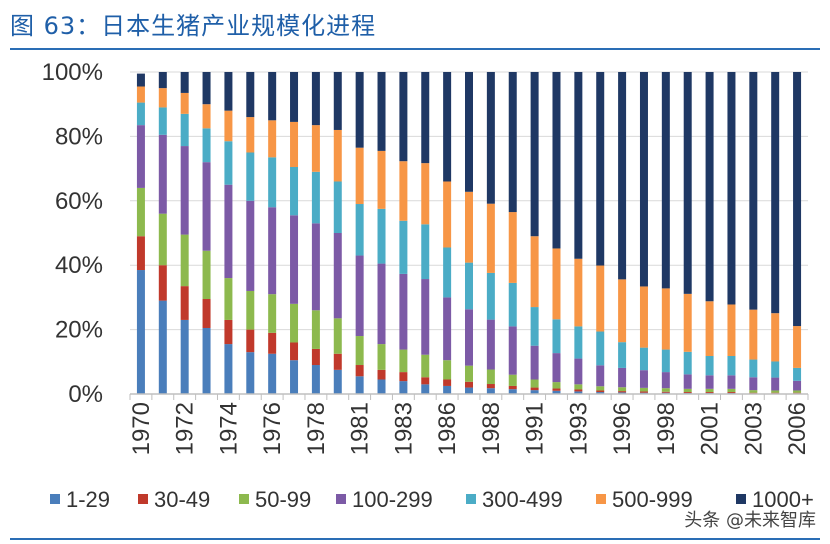  What do you see at coordinates (315, 233) in the screenshot?
I see `bar-stack-1978` at bounding box center [315, 233].